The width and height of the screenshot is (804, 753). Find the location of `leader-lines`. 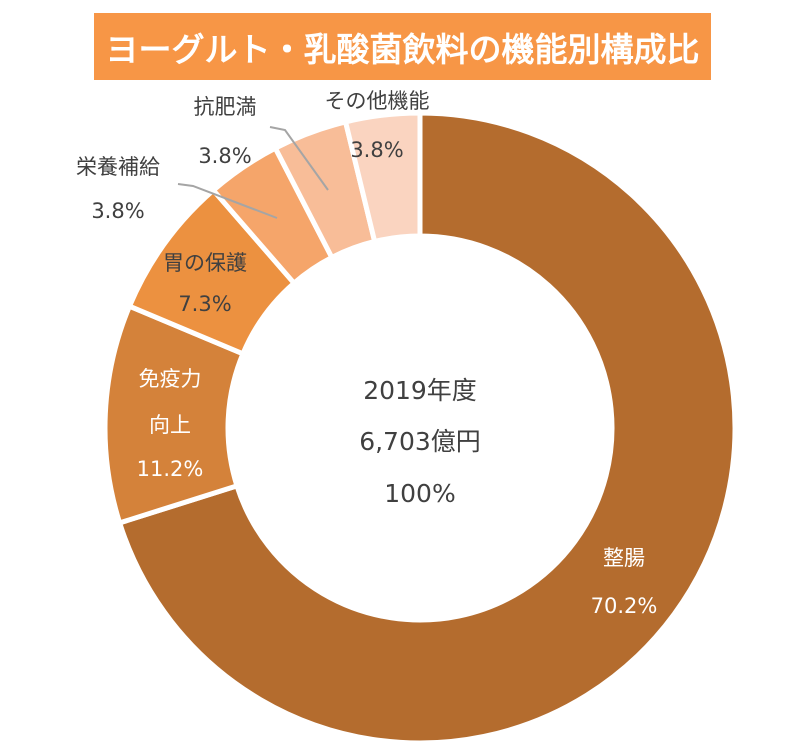

leader-lines is located at coordinates (253, 172).